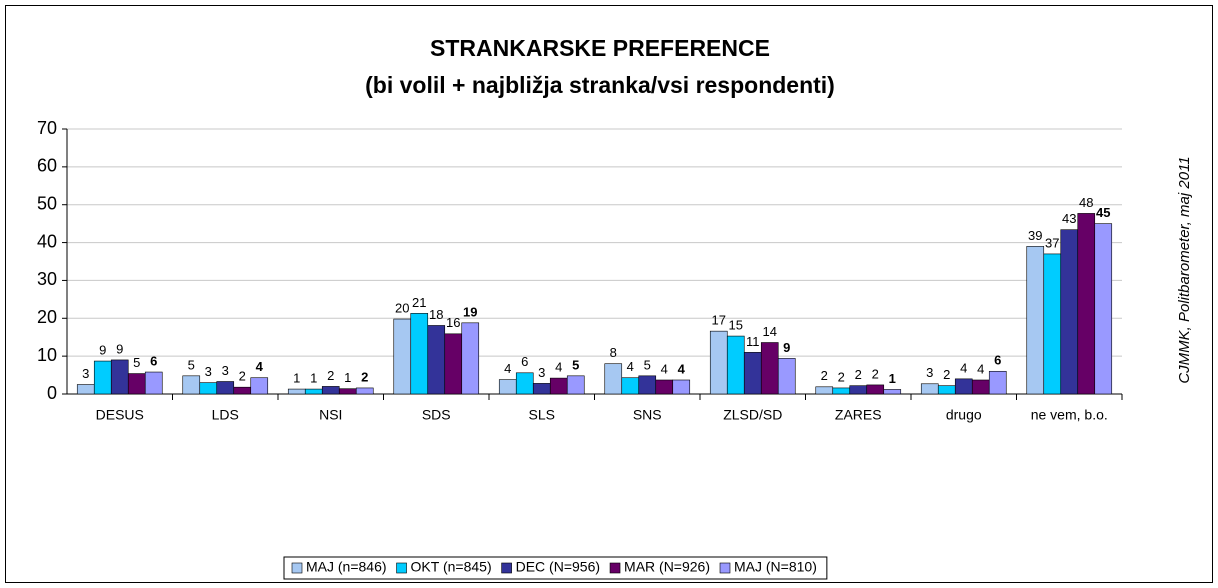 The height and width of the screenshot is (588, 1218). What do you see at coordinates (1069, 415) in the screenshot?
I see `x-tick-label: ne vem, b.o.` at bounding box center [1069, 415].